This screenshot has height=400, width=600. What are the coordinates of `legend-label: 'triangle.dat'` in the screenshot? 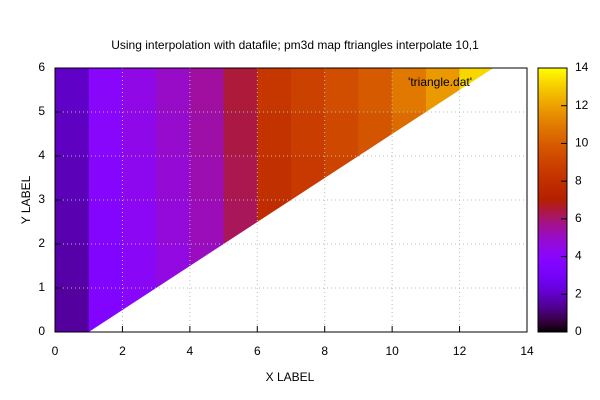 It's located at (440, 82).